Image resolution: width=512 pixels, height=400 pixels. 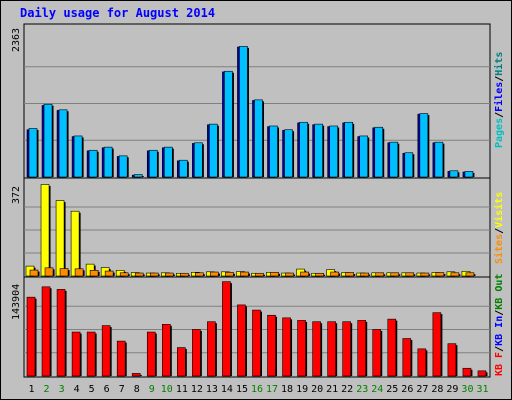 What do you see at coordinates (242, 389) in the screenshot?
I see `x-tick-label: 15` at bounding box center [242, 389].